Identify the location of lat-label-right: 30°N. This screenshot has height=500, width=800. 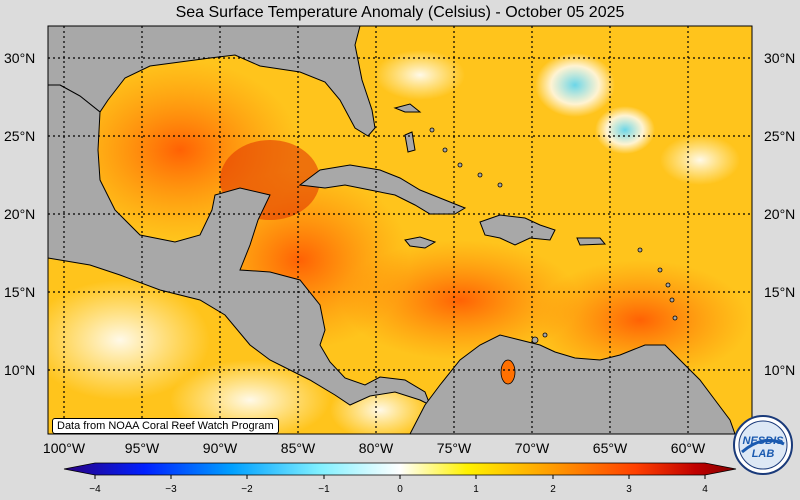
(780, 58).